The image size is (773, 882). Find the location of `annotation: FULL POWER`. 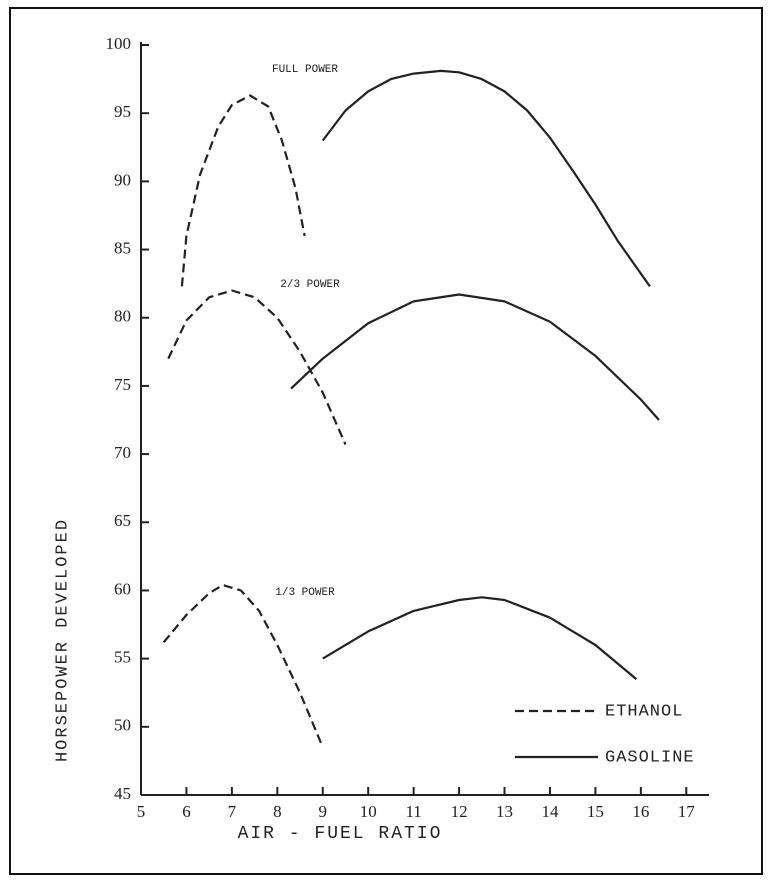

annotation: FULL POWER is located at coordinates (305, 70).